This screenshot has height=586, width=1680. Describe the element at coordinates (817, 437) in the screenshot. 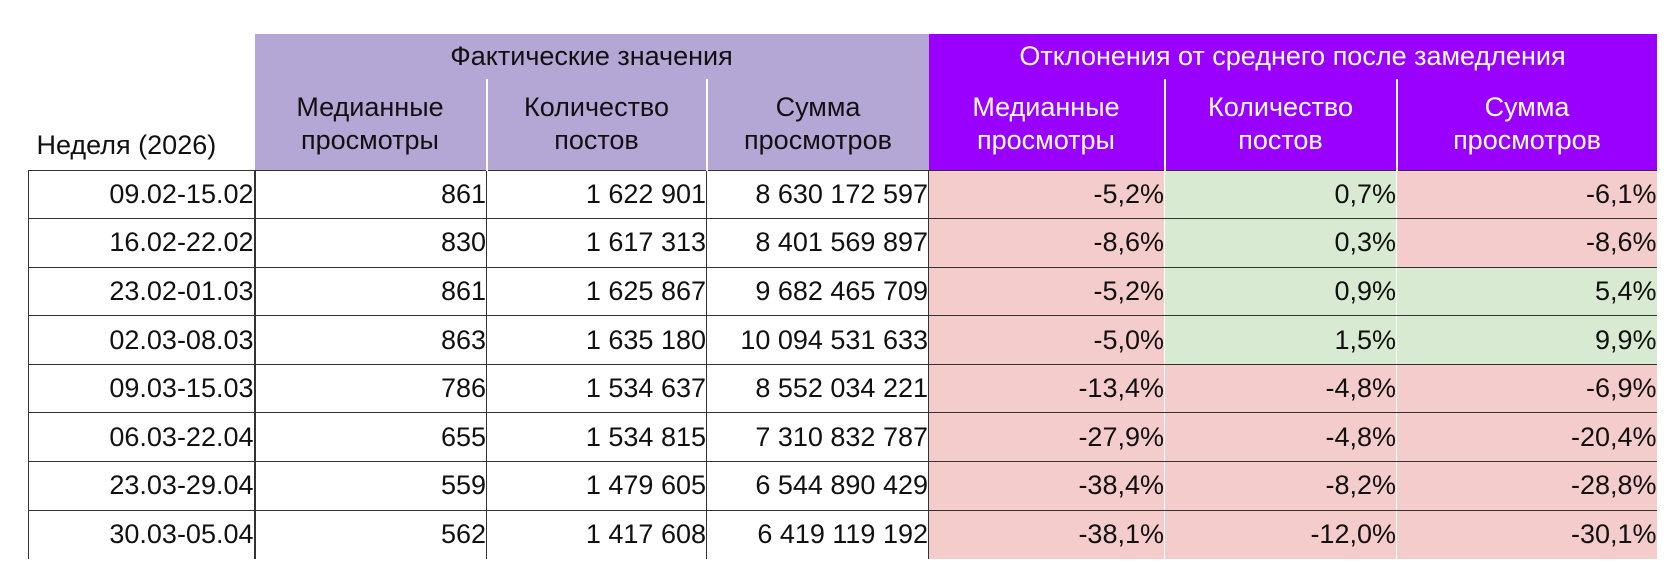

I see `total-views-cell: 7 310 832 787` at that location.